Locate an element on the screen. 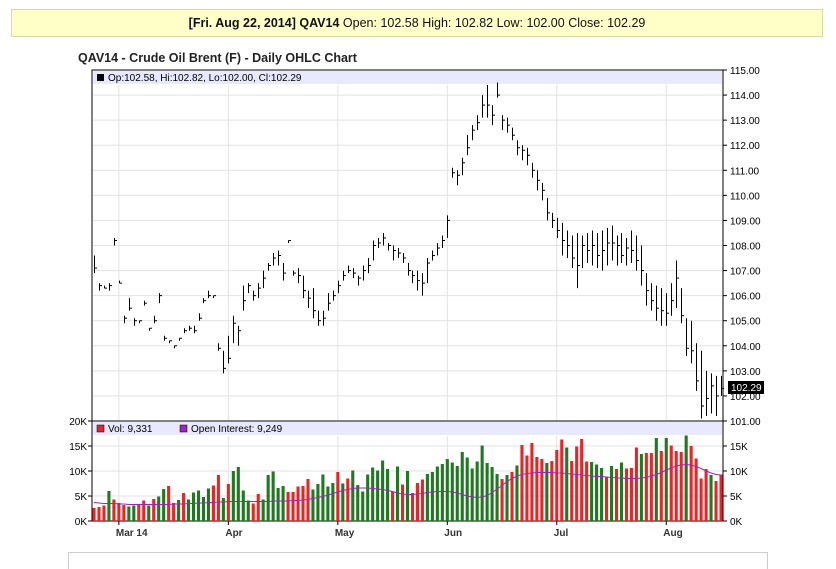 The width and height of the screenshot is (836, 569). volume-left-tick-label: 0K is located at coordinates (81, 522).